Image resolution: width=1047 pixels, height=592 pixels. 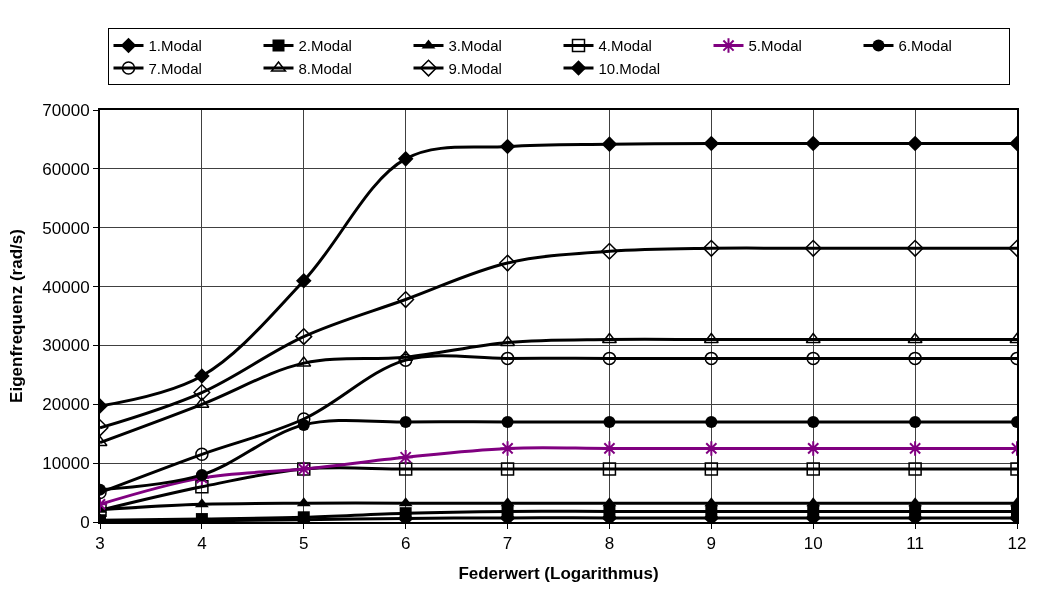 I want to click on legend-label: 1.Modal, so click(x=175, y=46).